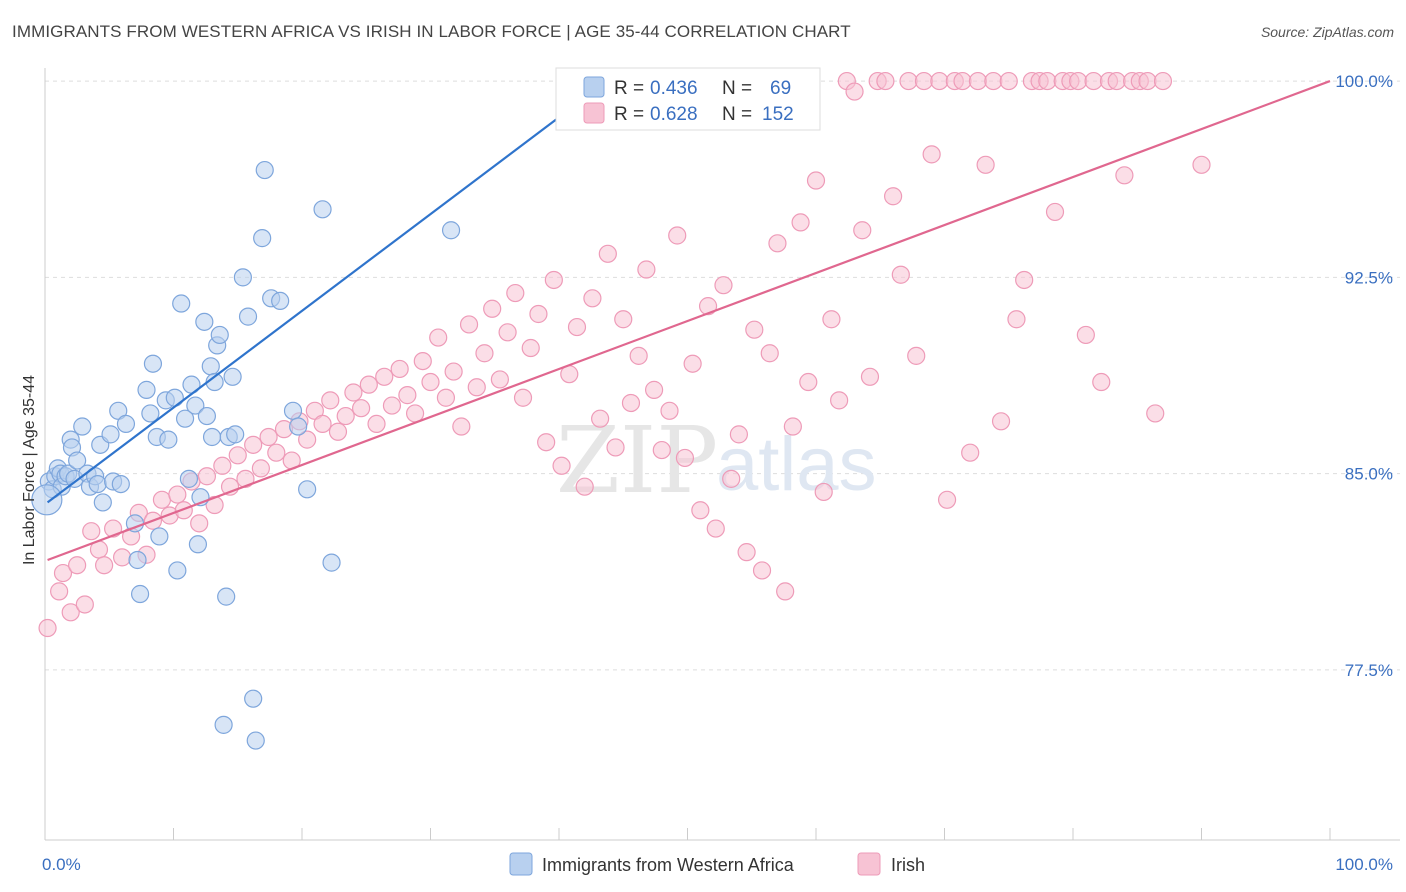 This screenshot has height=892, width=1406. What do you see at coordinates (869, 864) in the screenshot?
I see `bottom-legend-swatch-irish` at bounding box center [869, 864].